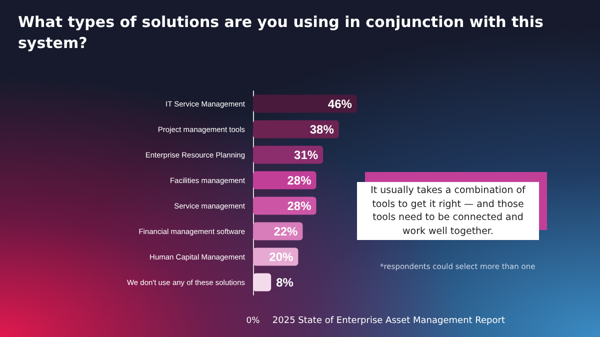  What do you see at coordinates (322, 129) in the screenshot?
I see `data-label: 38%` at bounding box center [322, 129].